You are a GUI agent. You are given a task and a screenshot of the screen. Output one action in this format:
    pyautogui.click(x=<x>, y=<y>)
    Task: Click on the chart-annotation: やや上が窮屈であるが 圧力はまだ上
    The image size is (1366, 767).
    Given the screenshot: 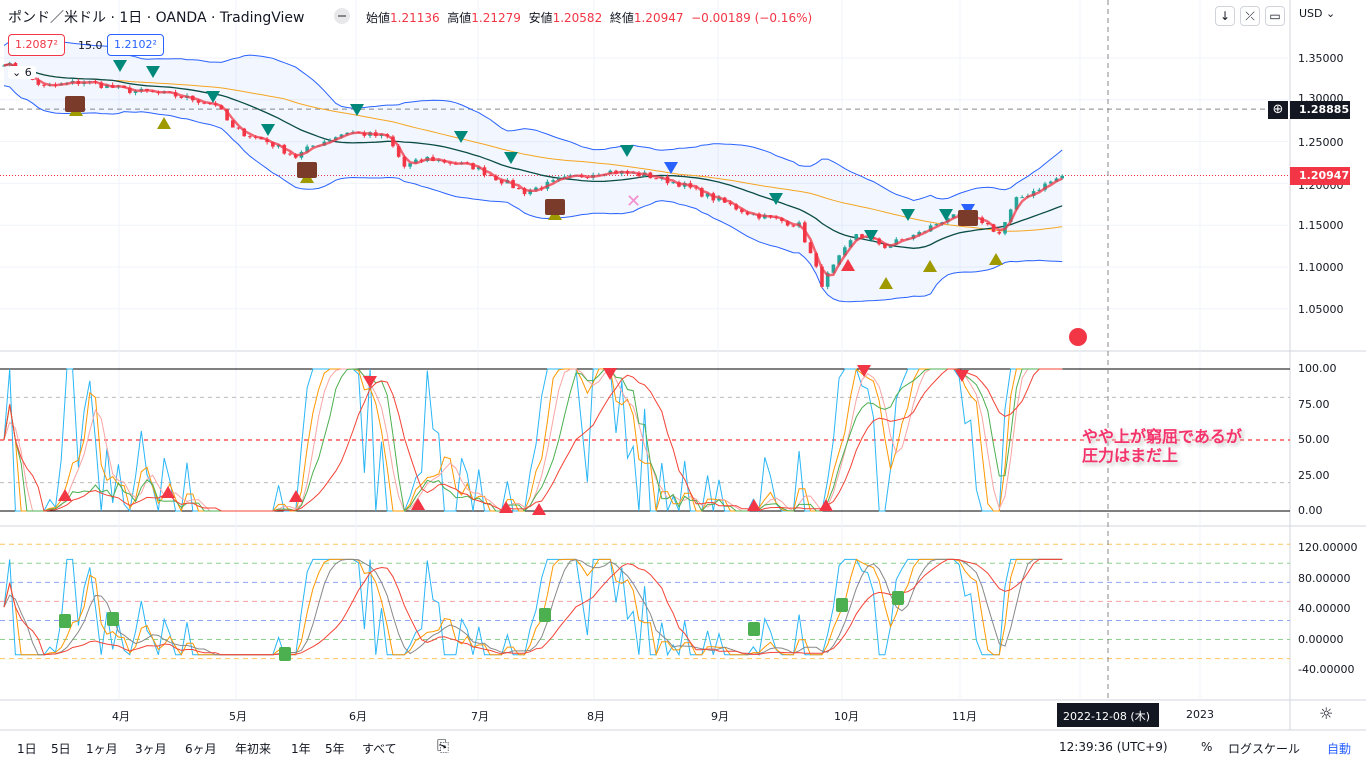 What is the action you would take?
    pyautogui.click(x=1162, y=446)
    